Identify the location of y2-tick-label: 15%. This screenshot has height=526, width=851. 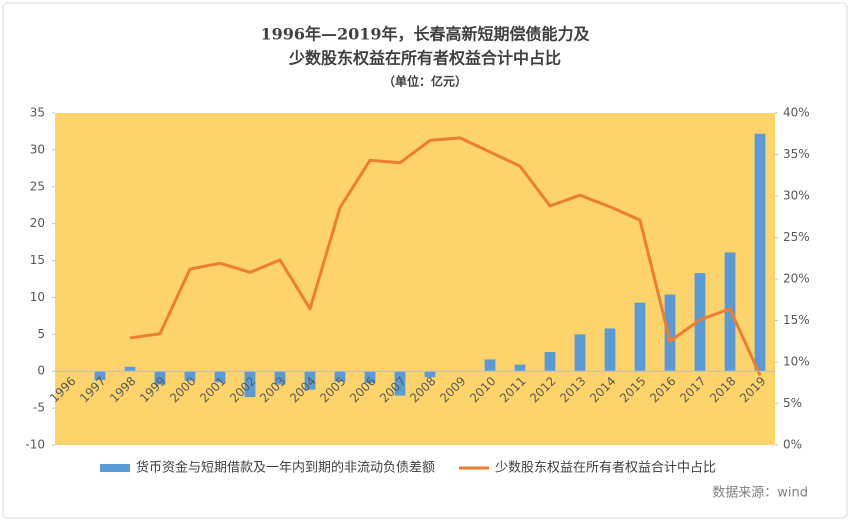
(796, 320).